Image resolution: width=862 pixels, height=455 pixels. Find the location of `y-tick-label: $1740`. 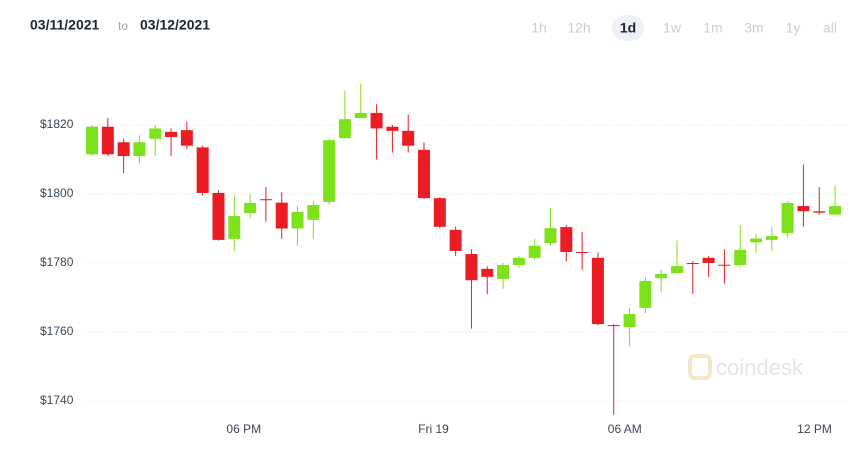

y-tick-label: $1740 is located at coordinates (57, 400).